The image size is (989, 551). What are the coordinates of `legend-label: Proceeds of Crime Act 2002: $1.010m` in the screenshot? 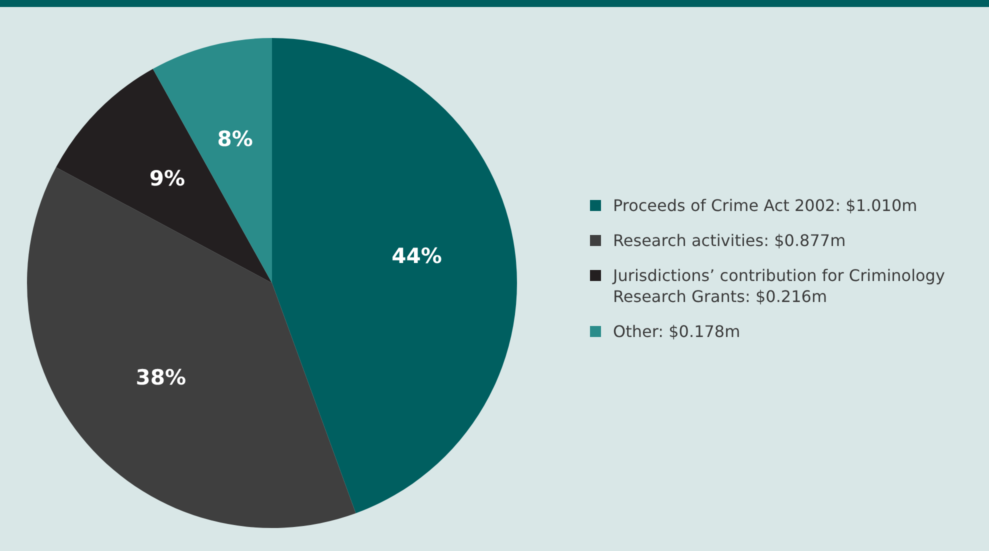 It's located at (765, 205).